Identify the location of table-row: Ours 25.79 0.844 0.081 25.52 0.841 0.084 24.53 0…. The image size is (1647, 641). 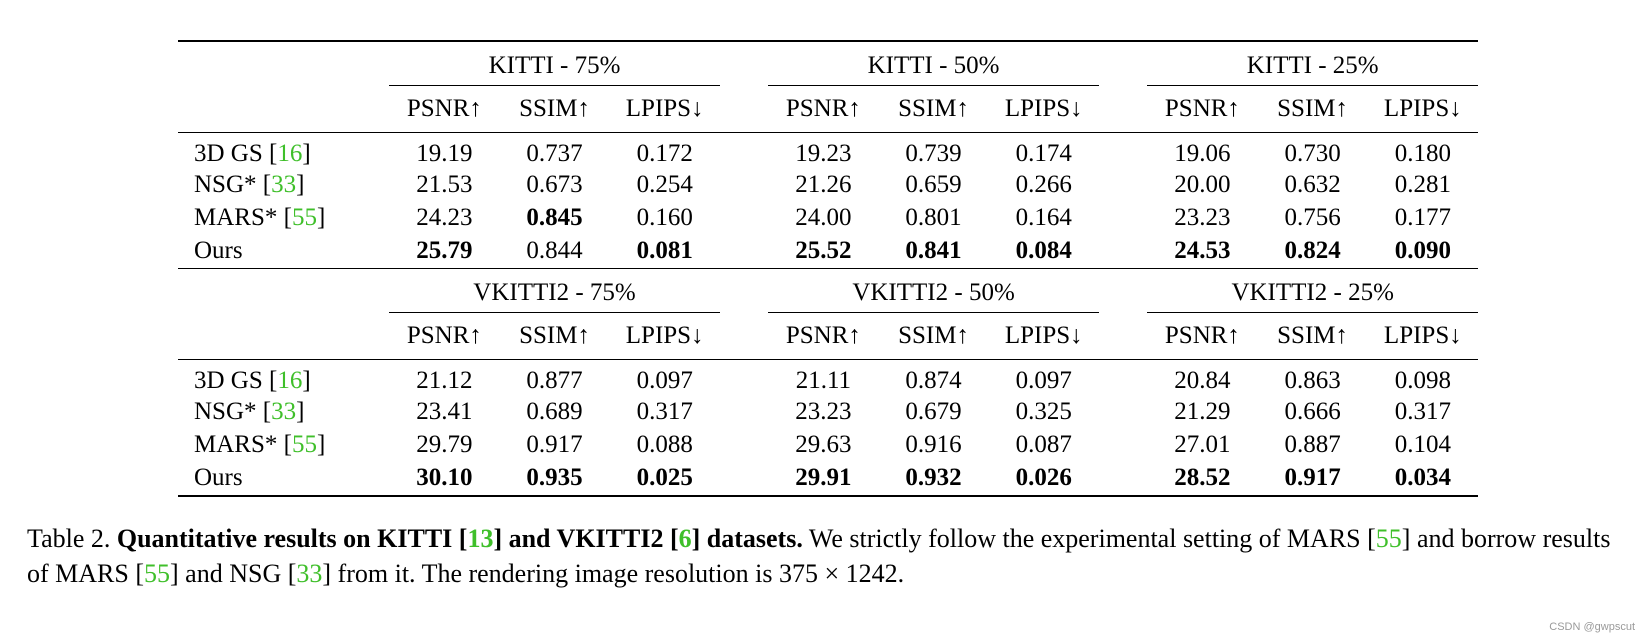
(828, 251).